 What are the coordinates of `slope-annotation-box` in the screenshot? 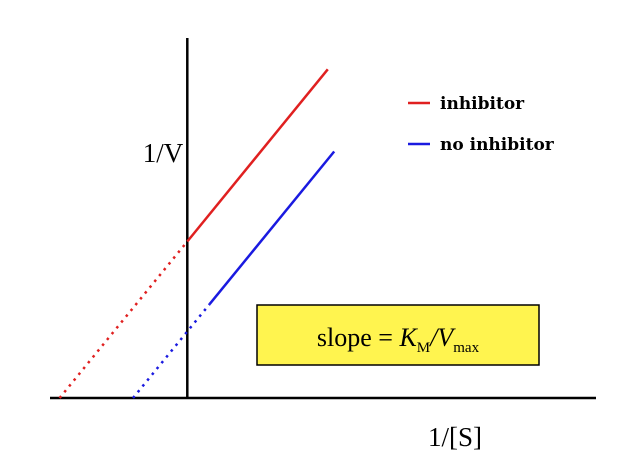 It's located at (398, 335).